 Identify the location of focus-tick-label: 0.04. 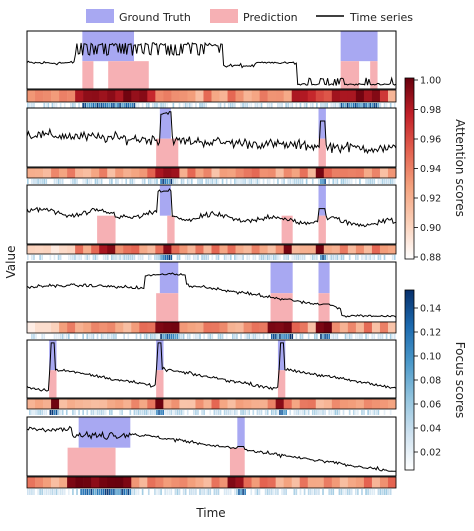
(430, 429).